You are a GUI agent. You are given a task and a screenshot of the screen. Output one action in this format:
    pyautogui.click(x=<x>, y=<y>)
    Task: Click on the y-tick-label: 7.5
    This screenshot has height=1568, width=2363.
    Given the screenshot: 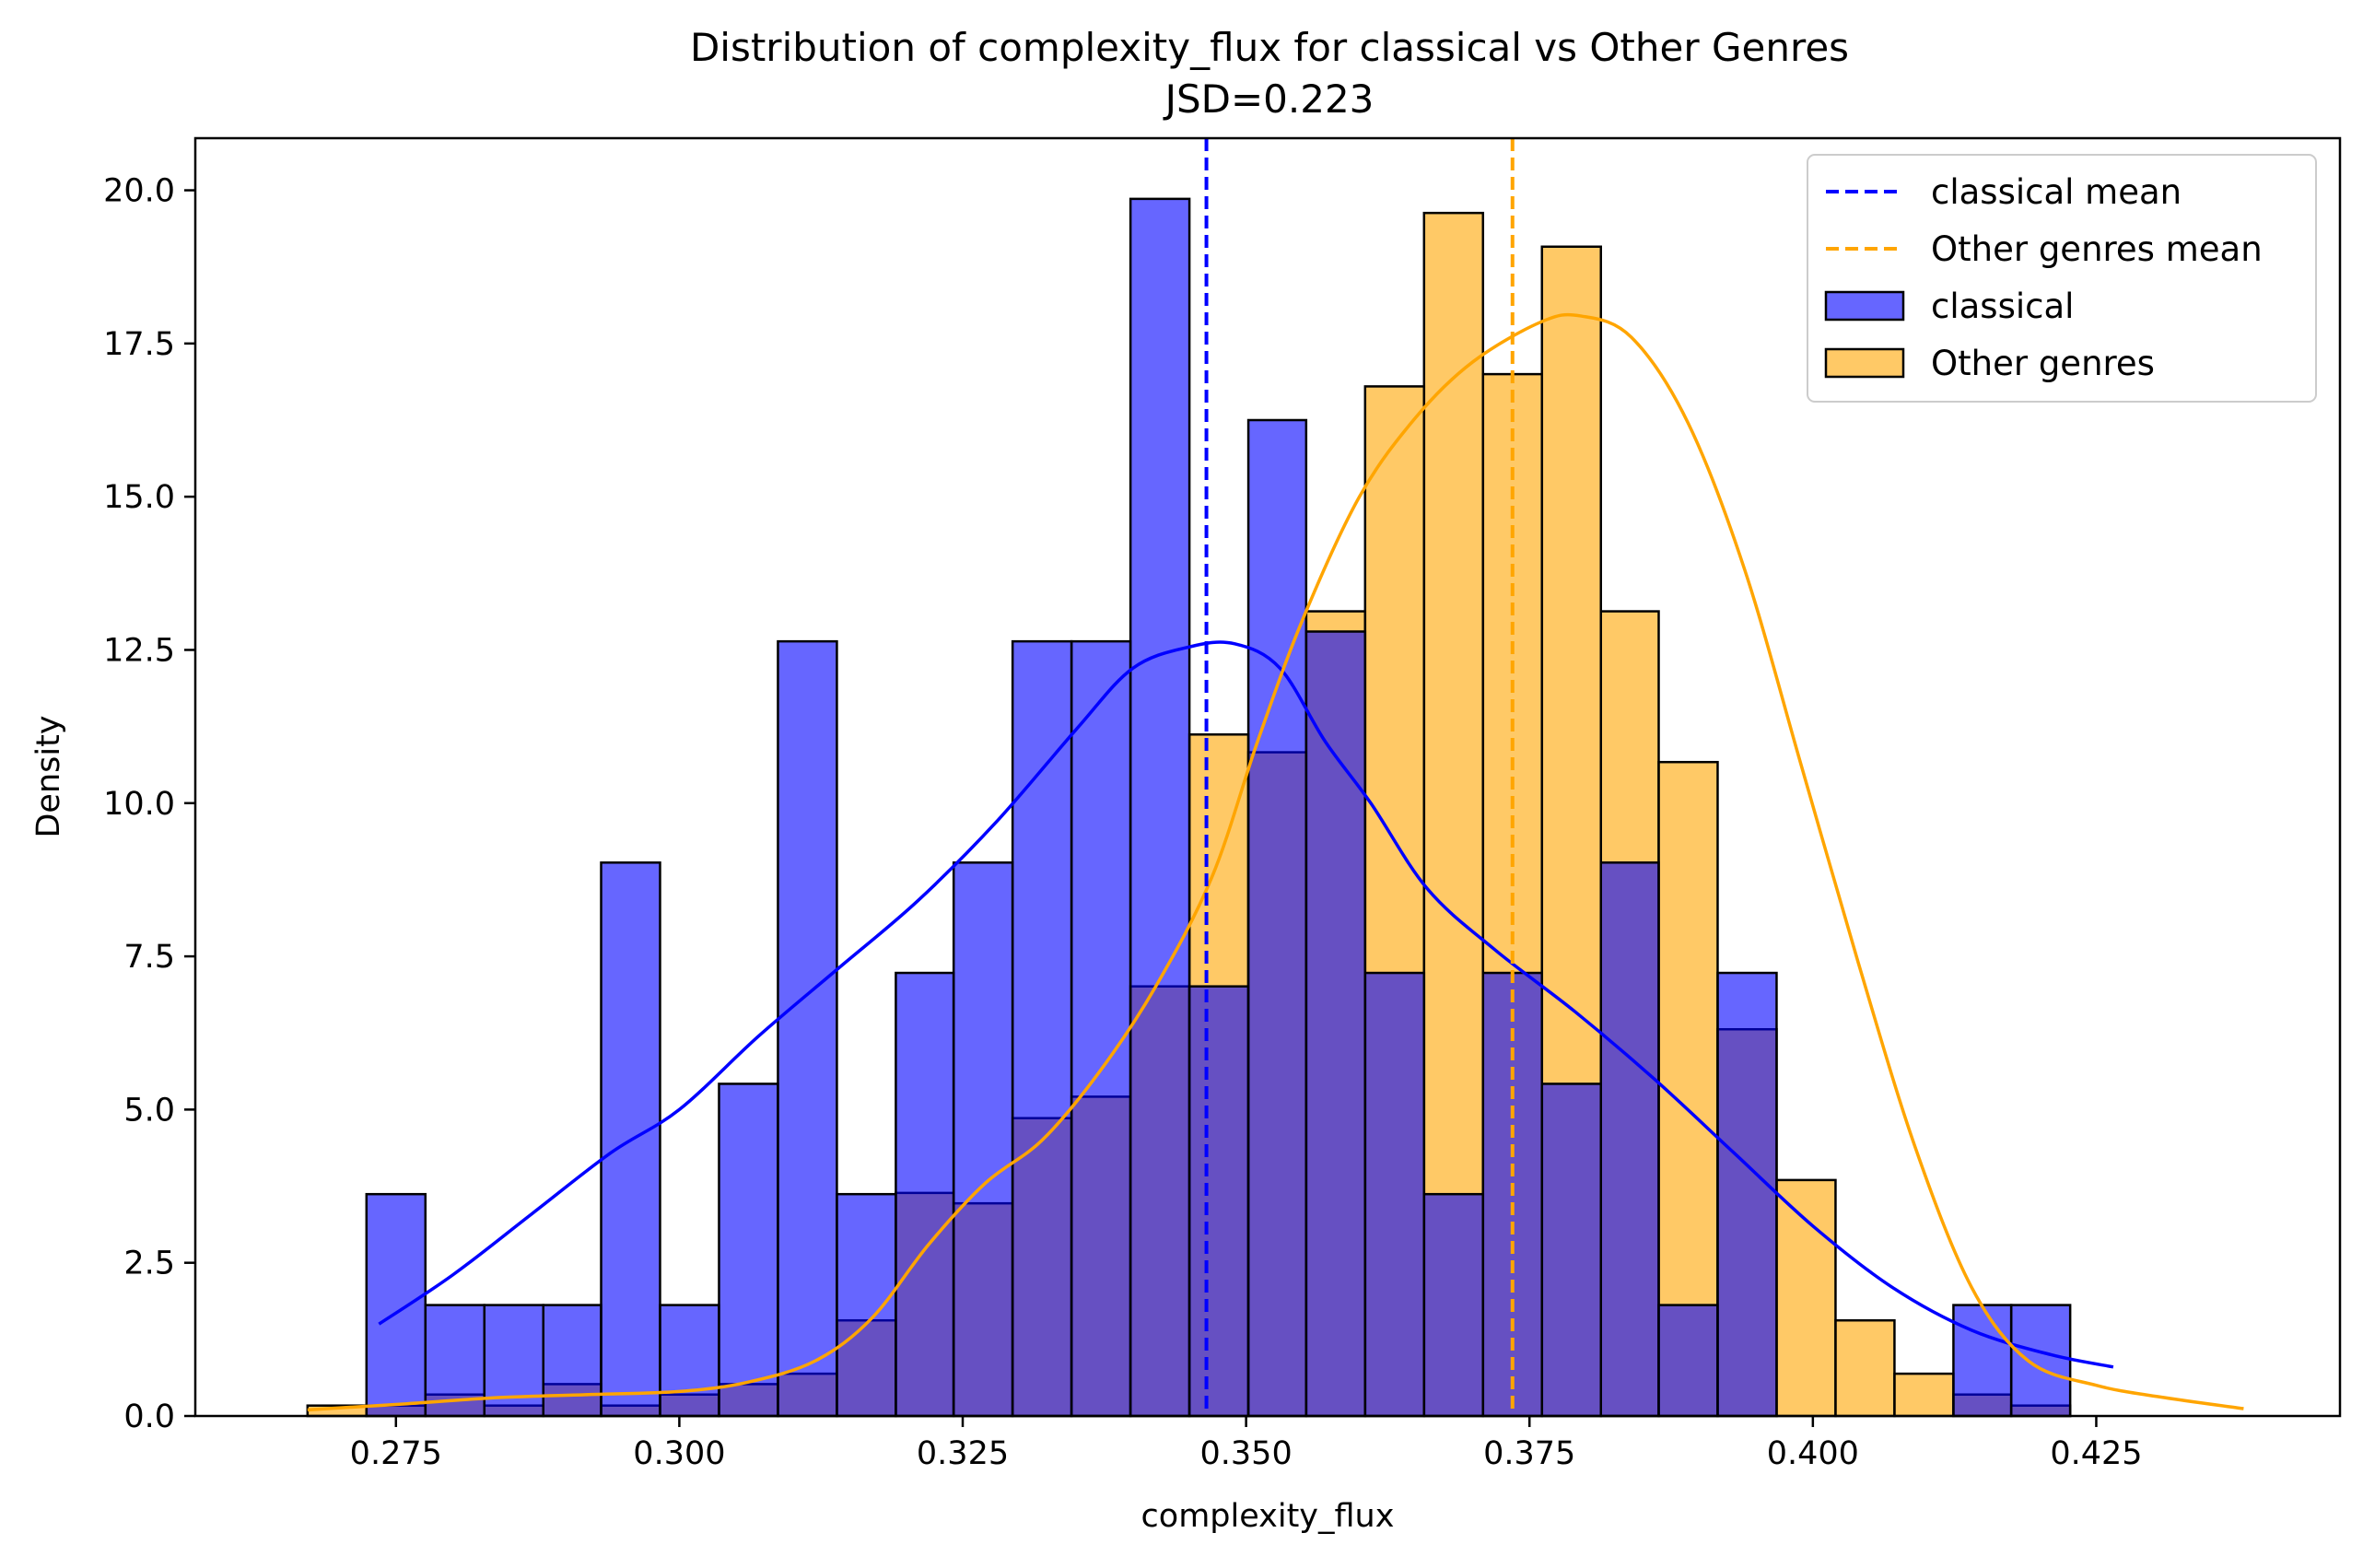 What is the action you would take?
    pyautogui.click(x=149, y=957)
    